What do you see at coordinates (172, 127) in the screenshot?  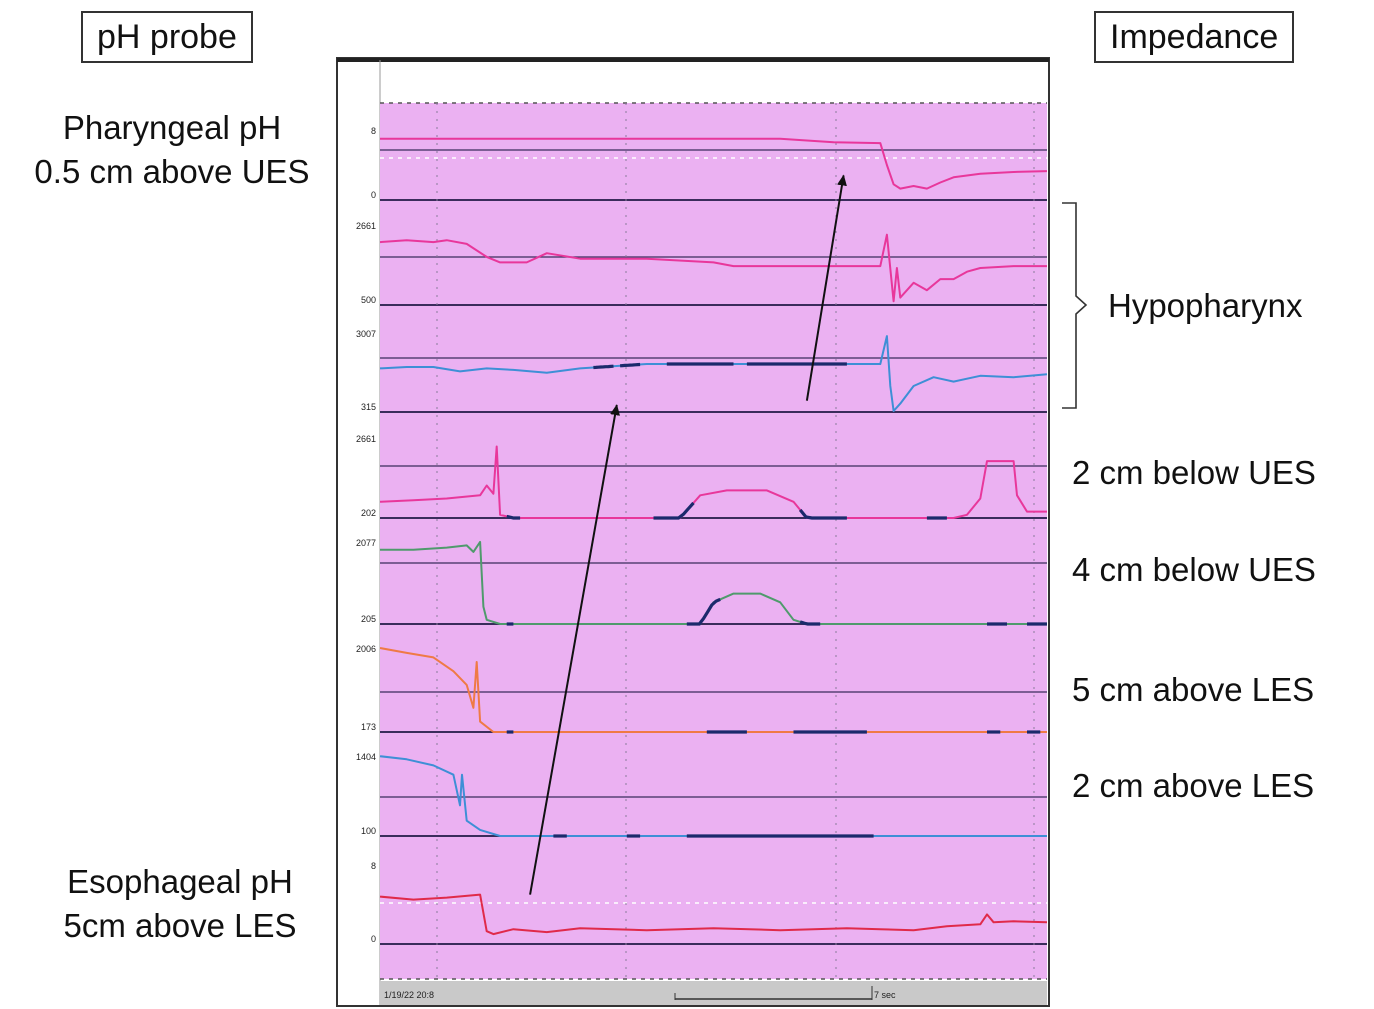 I see `pharyngeal-ph-label-line1: Pharyngeal pH` at bounding box center [172, 127].